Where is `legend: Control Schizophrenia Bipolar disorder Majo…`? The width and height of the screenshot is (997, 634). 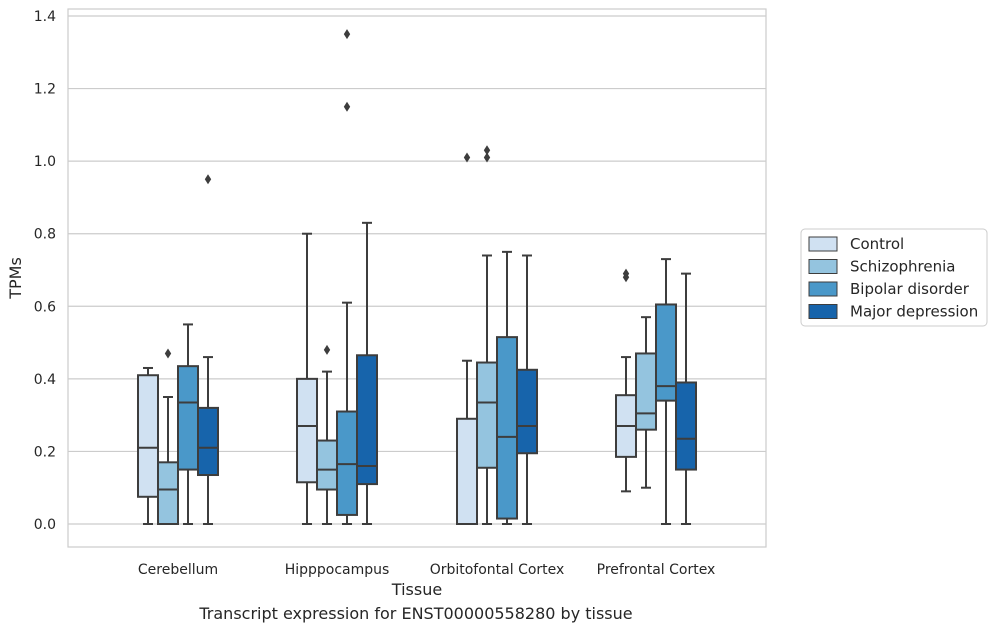
legend: Control Schizophrenia Bipolar disorder Majo… is located at coordinates (894, 277).